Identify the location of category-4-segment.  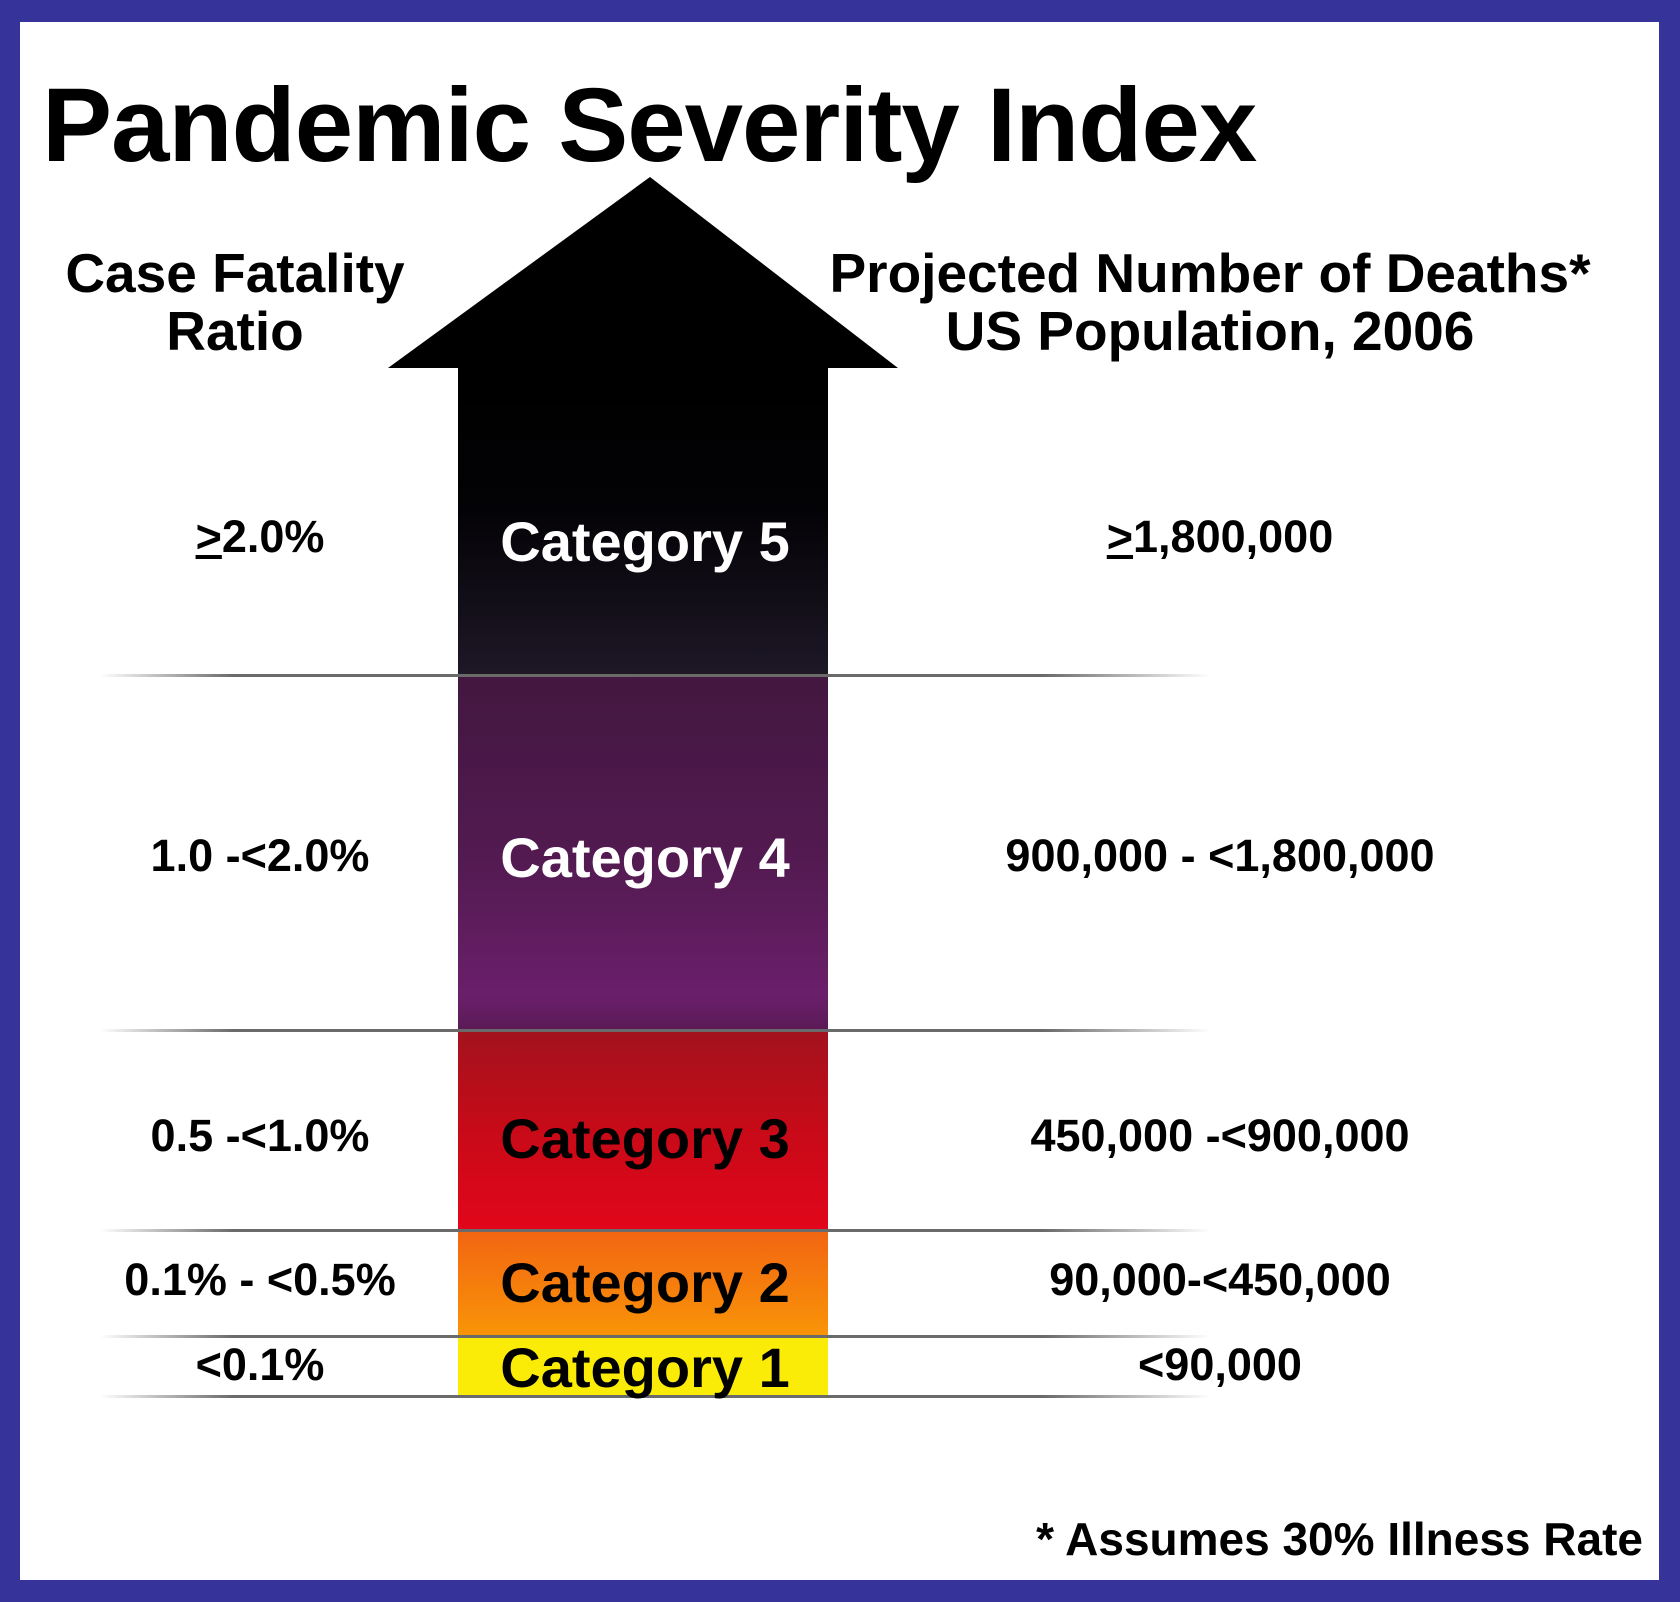
(643, 853).